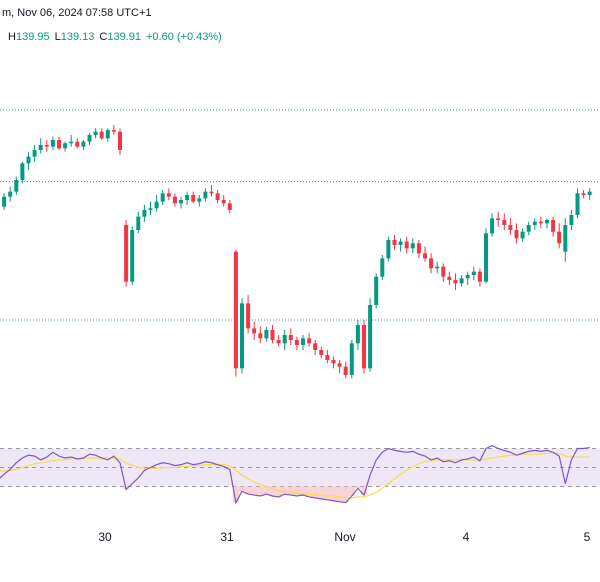 Image resolution: width=600 pixels, height=582 pixels. What do you see at coordinates (124, 37) in the screenshot?
I see `close-value: 139.91` at bounding box center [124, 37].